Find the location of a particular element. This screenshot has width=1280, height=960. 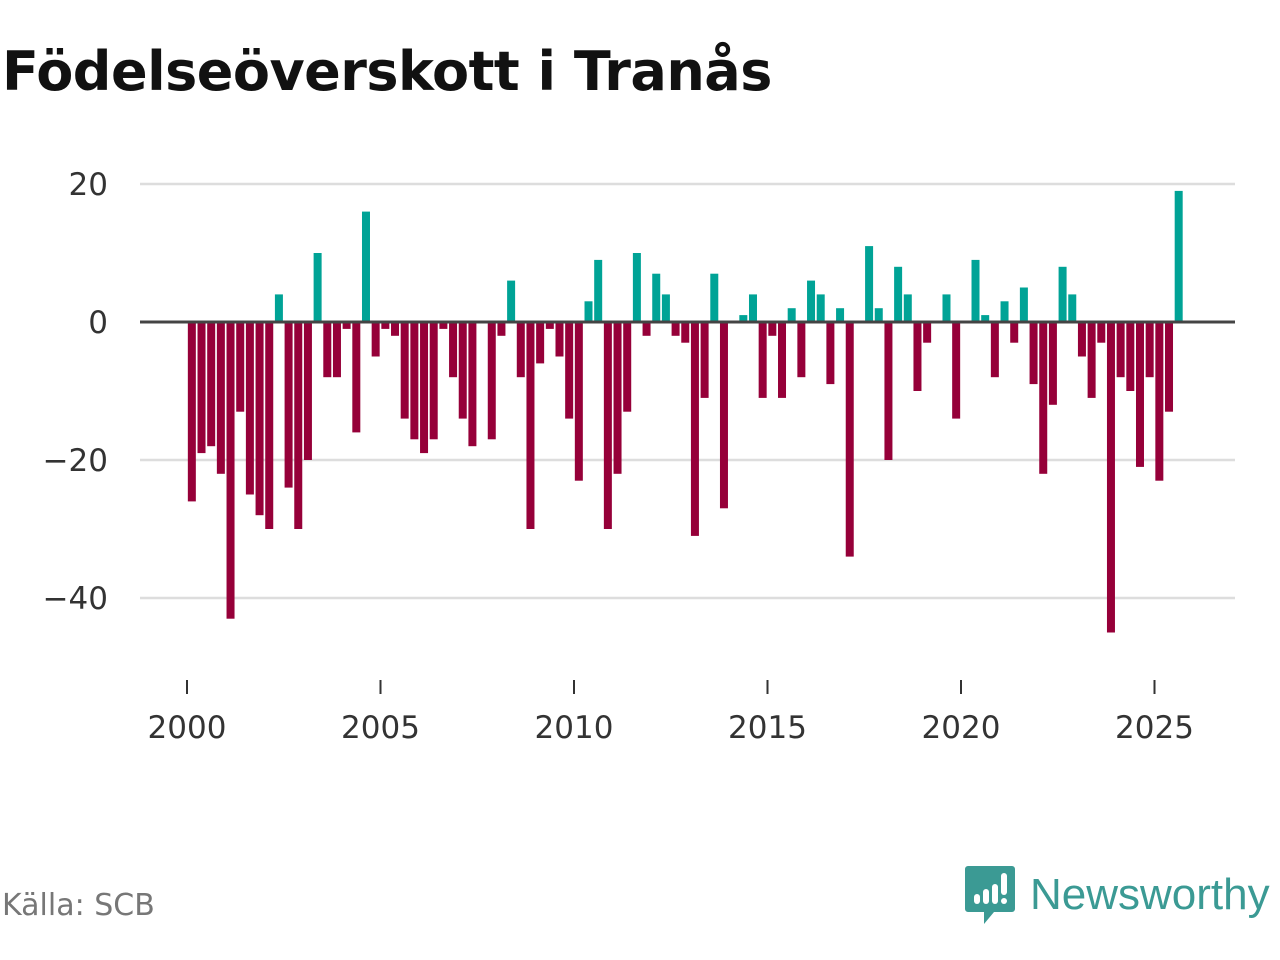

y-tick-label: 20 is located at coordinates (88, 185).